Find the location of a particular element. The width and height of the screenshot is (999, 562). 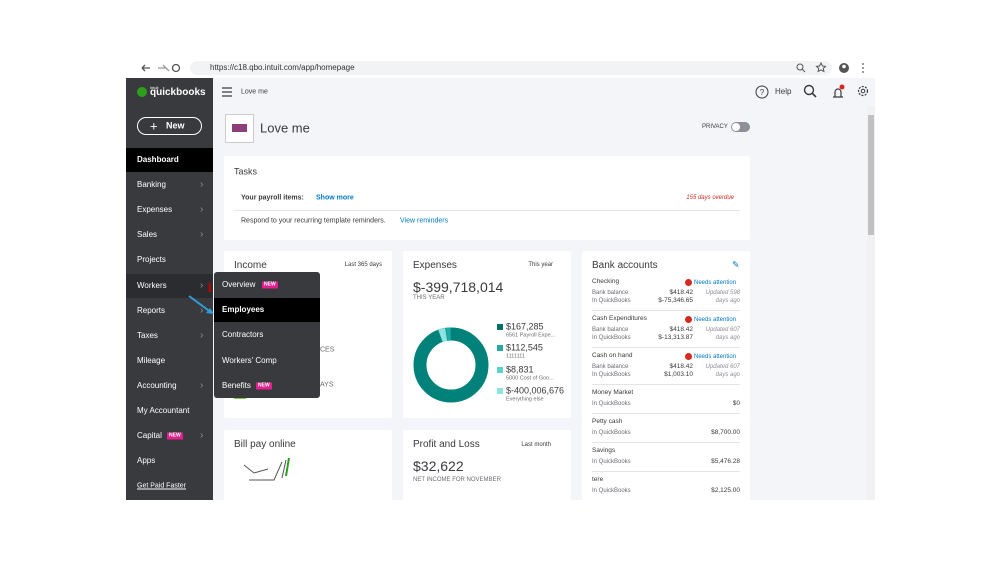

bill-pay-card is located at coordinates (308, 470).